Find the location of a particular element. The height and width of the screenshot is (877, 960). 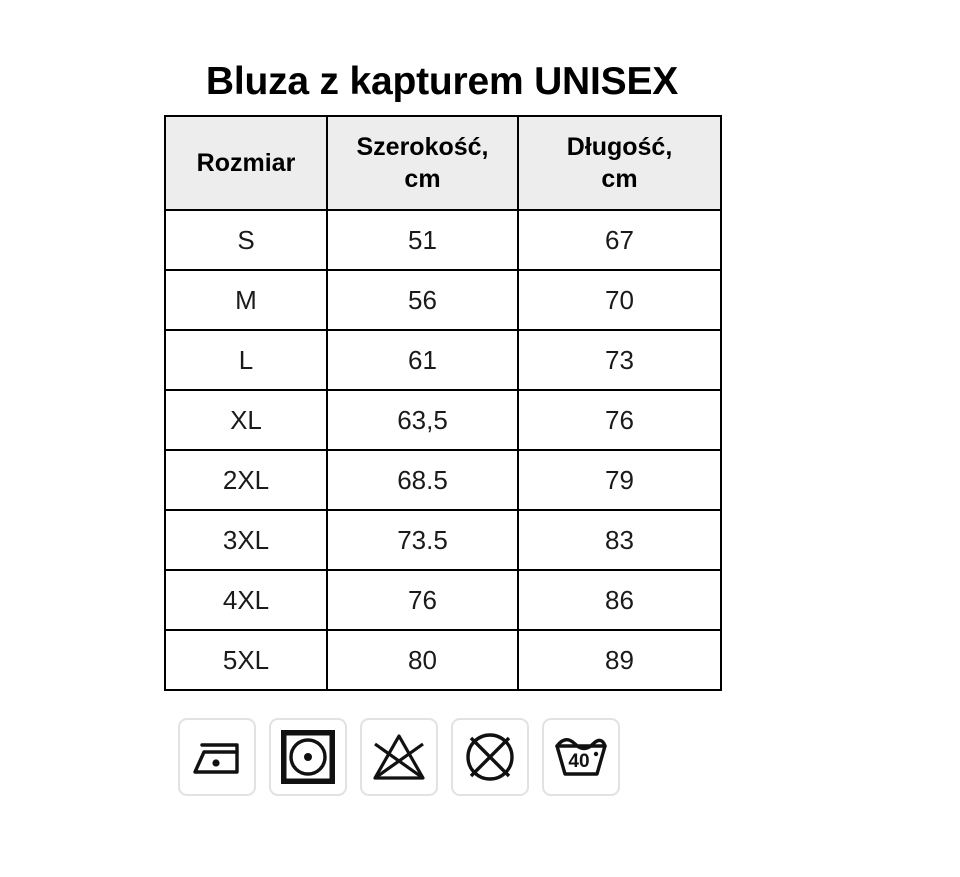

wash-40-icon: 40 is located at coordinates (581, 757).